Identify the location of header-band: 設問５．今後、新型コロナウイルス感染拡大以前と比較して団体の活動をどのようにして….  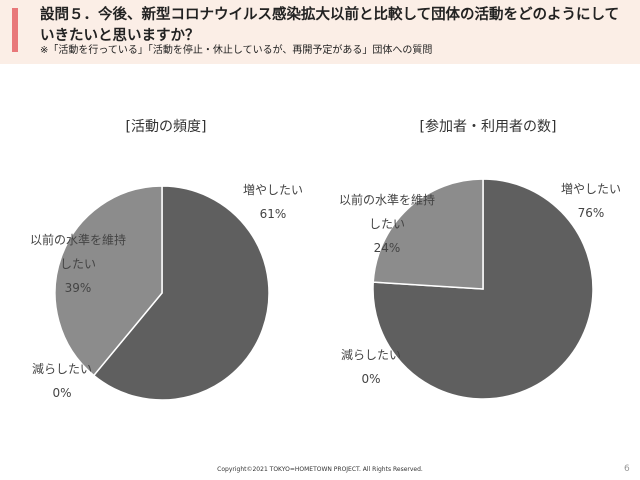
(320, 32).